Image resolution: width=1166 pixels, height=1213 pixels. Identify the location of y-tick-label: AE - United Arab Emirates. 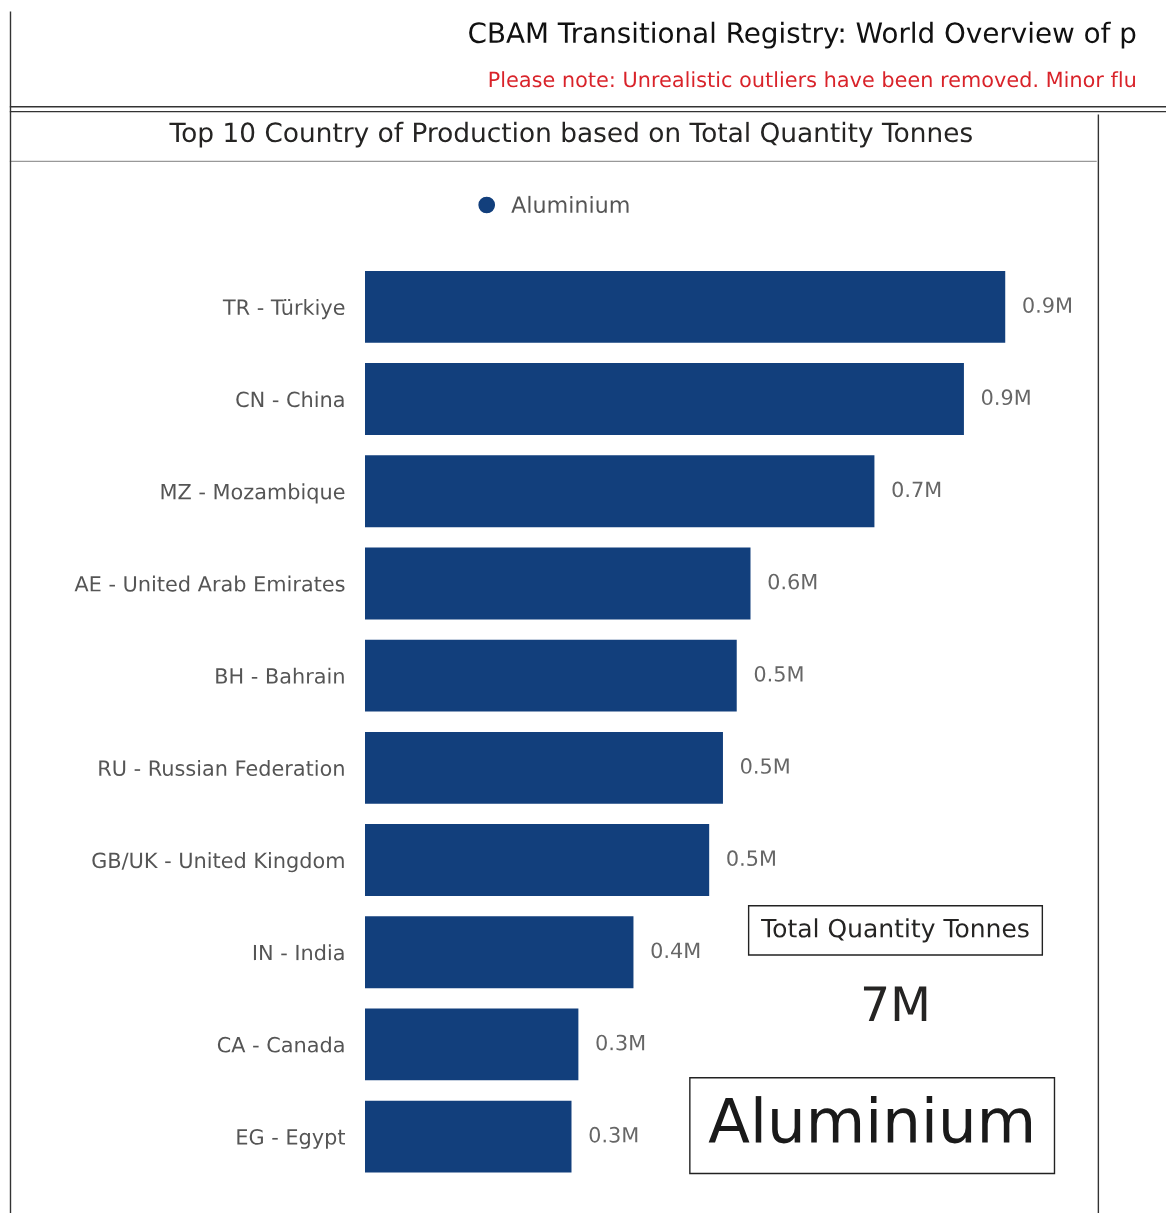
(209, 583).